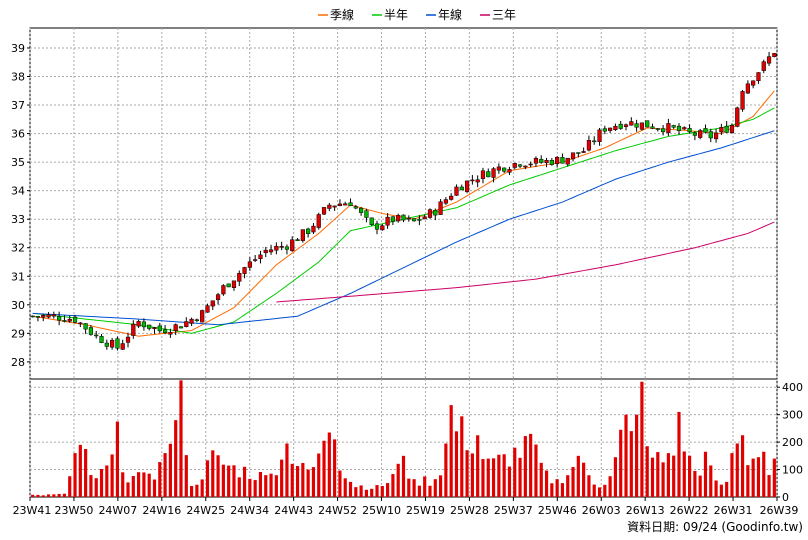 This screenshot has width=808, height=540. I want to click on x-tick-label: 23W41, so click(32, 510).